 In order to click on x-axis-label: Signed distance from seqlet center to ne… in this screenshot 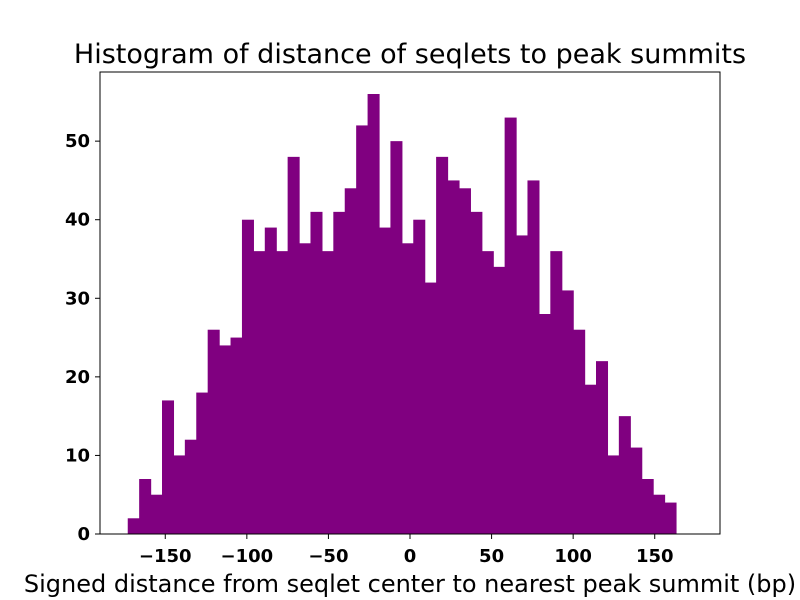, I will do `click(410, 584)`.